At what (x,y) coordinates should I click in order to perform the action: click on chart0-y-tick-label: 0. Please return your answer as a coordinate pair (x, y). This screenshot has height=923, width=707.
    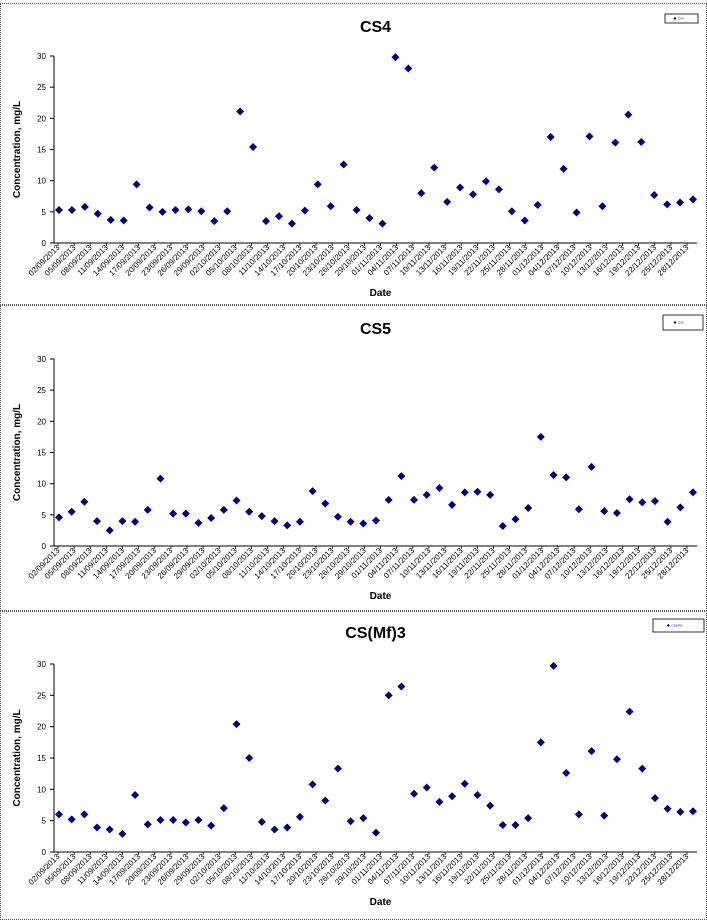
    Looking at the image, I should click on (44, 243).